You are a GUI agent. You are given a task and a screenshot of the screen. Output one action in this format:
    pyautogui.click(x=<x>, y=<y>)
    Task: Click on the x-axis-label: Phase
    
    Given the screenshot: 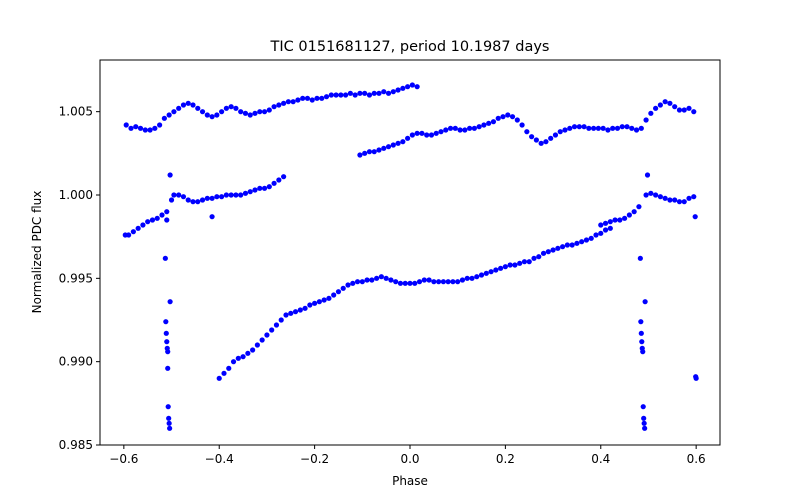 What is the action you would take?
    pyautogui.click(x=410, y=481)
    